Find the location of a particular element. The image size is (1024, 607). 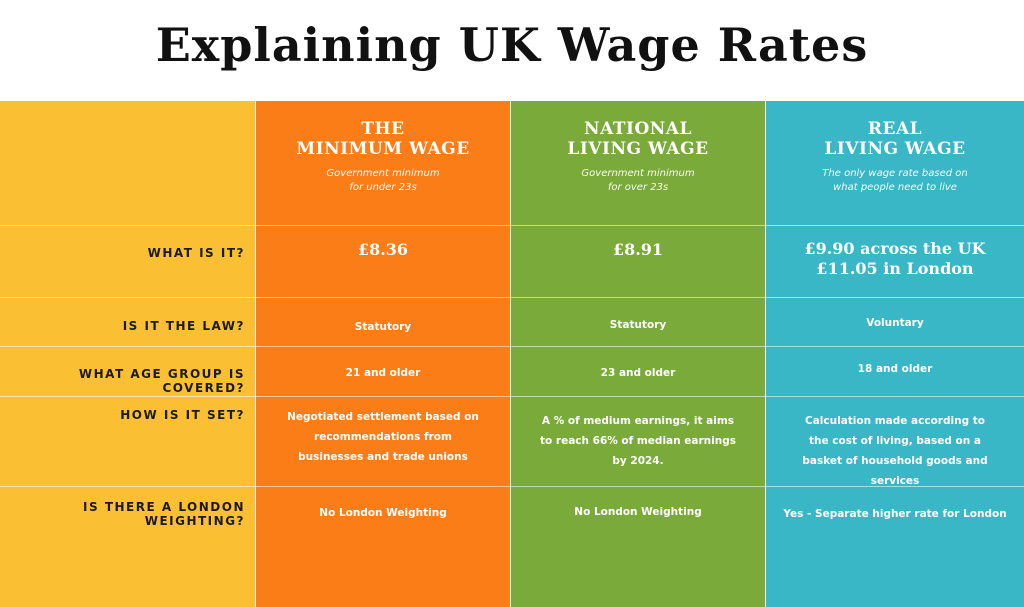

real-living-wage-law: Voluntary is located at coordinates (895, 323).